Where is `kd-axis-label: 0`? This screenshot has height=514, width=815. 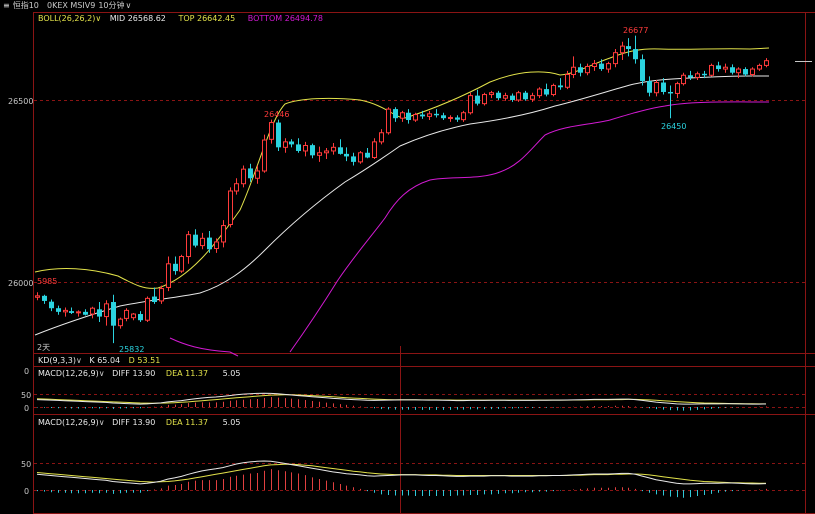 kd-axis-label: 0 is located at coordinates (26, 371).